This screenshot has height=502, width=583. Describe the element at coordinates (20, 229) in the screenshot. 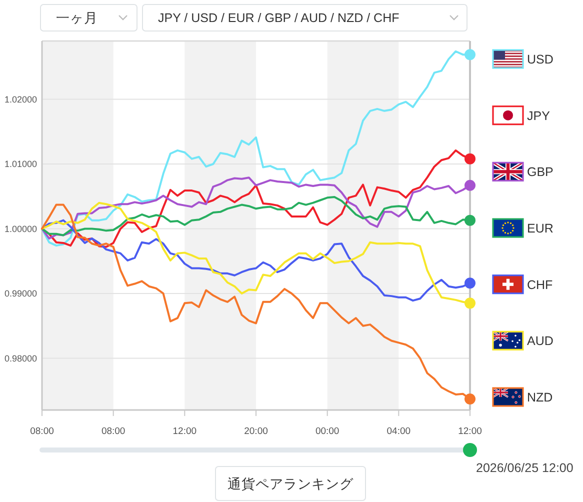

I see `y-tick-label: 1.00000` at that location.